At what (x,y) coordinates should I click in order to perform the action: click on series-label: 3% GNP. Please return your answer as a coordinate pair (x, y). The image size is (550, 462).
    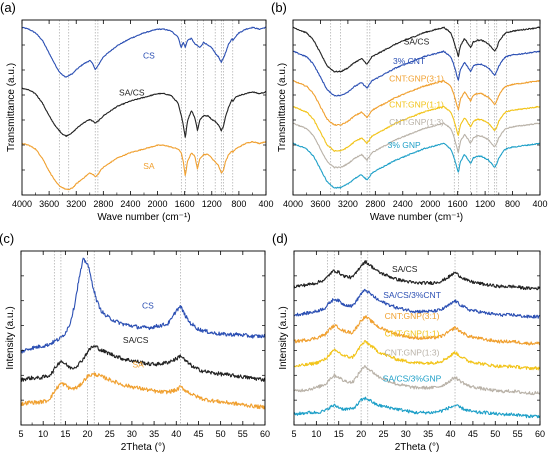
    Looking at the image, I should click on (404, 145).